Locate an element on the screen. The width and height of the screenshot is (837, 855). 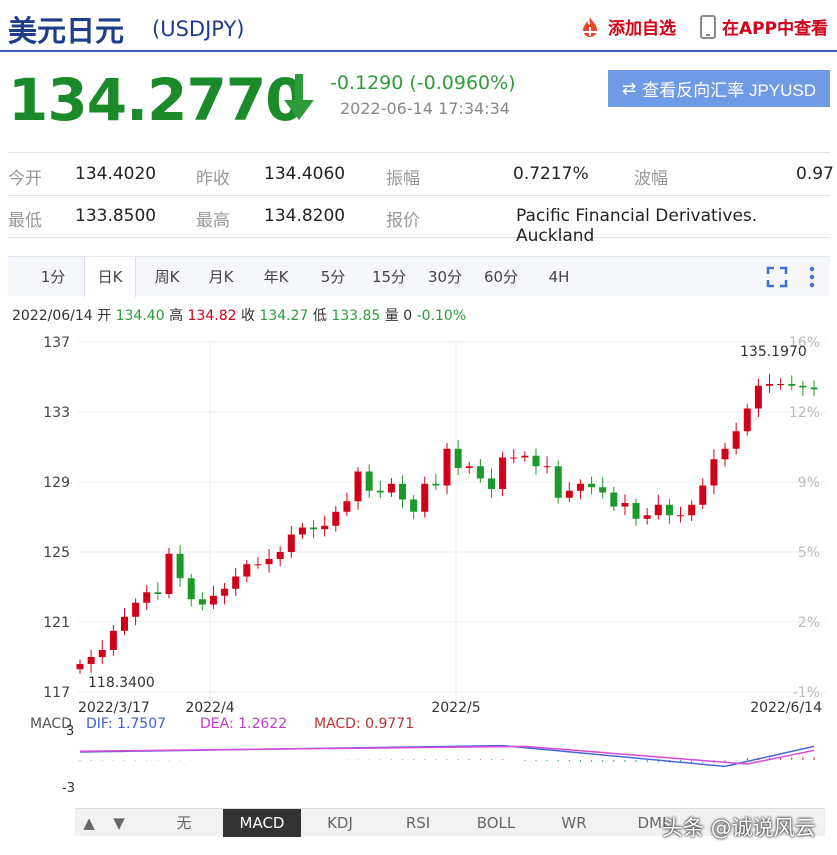
period-tabs: 1分 日K 周K 月K 年K 5分 15分 30分 60分 4H is located at coordinates (419, 276).